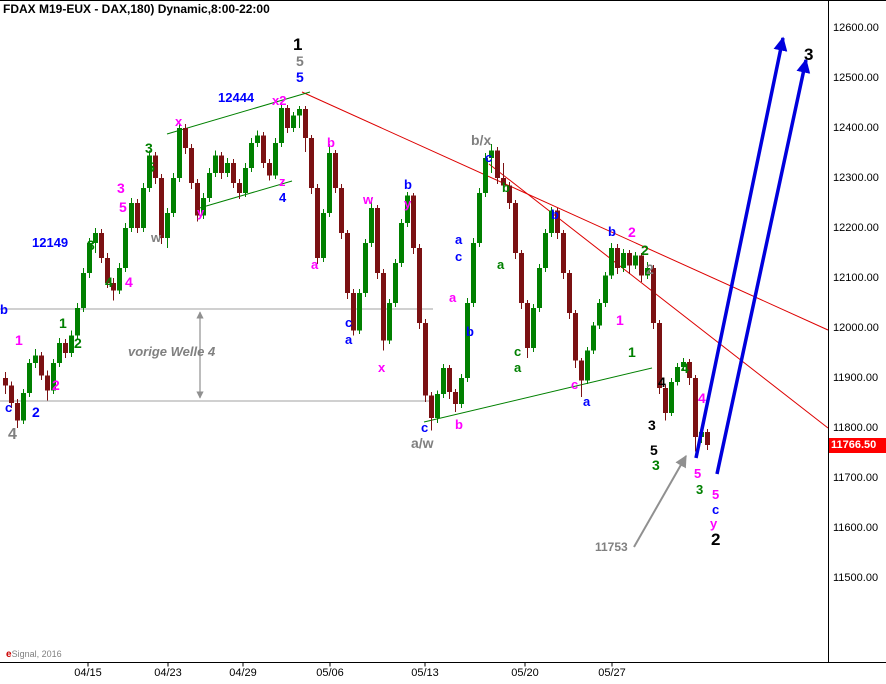 This screenshot has height=684, width=886. Describe the element at coordinates (525, 673) in the screenshot. I see `x-axis-label: 05/20` at that location.